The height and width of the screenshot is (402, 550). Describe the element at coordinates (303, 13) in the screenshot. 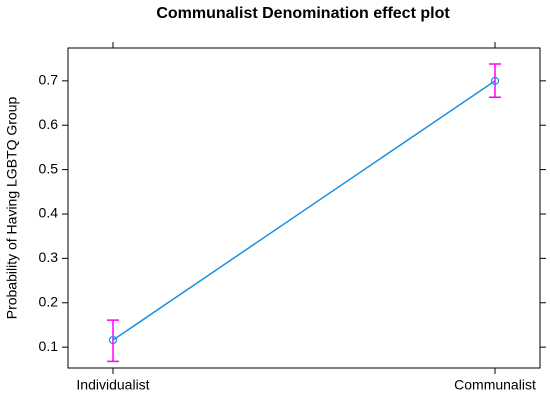

I see `chart-title: Communalist Denomination effect plot` at that location.